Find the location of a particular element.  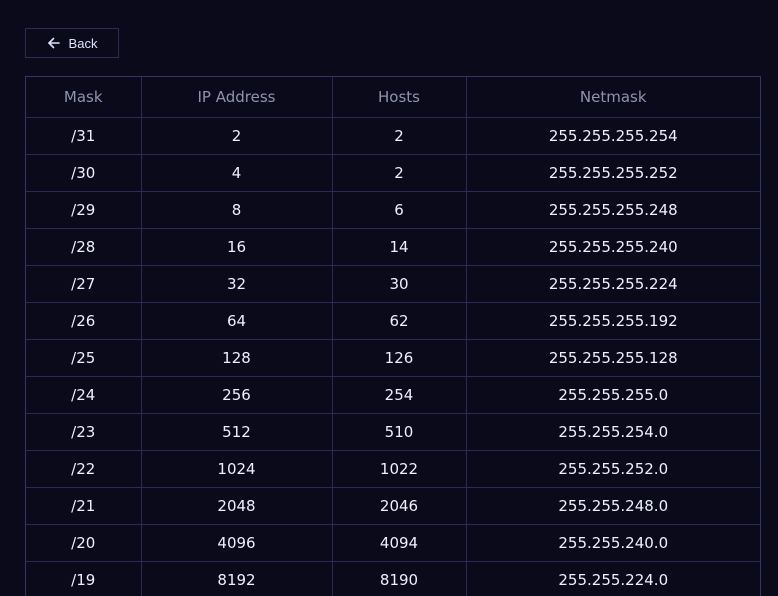

cell-hosts: 62 is located at coordinates (399, 321).